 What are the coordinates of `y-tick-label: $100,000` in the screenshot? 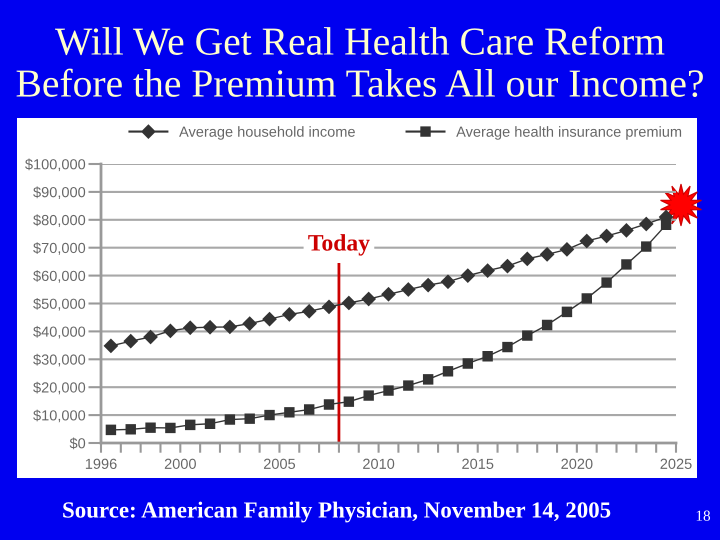 It's located at (55, 165).